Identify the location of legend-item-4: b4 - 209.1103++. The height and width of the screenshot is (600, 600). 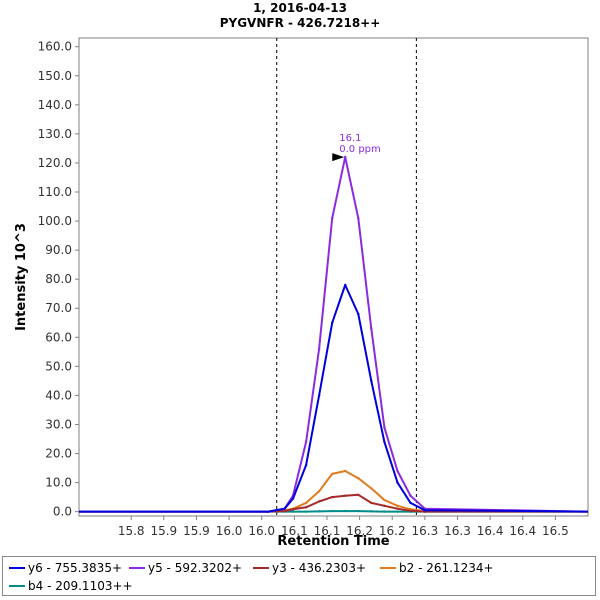
(71, 586).